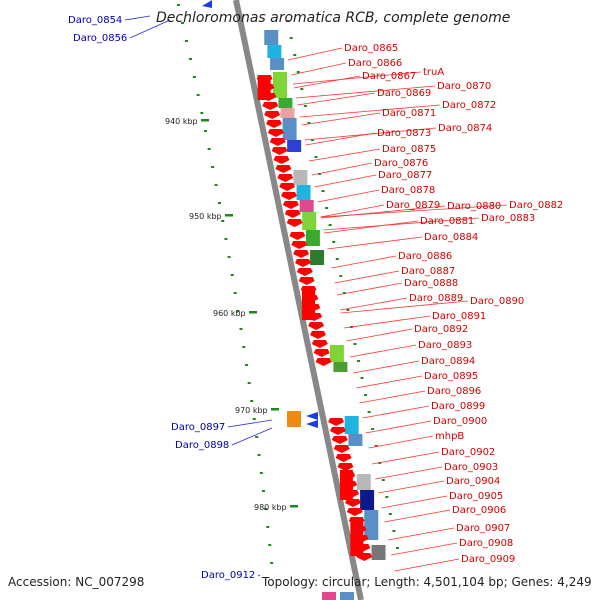 The height and width of the screenshot is (600, 600). Describe the element at coordinates (451, 237) in the screenshot. I see `gene-label: Daro_0884` at that location.